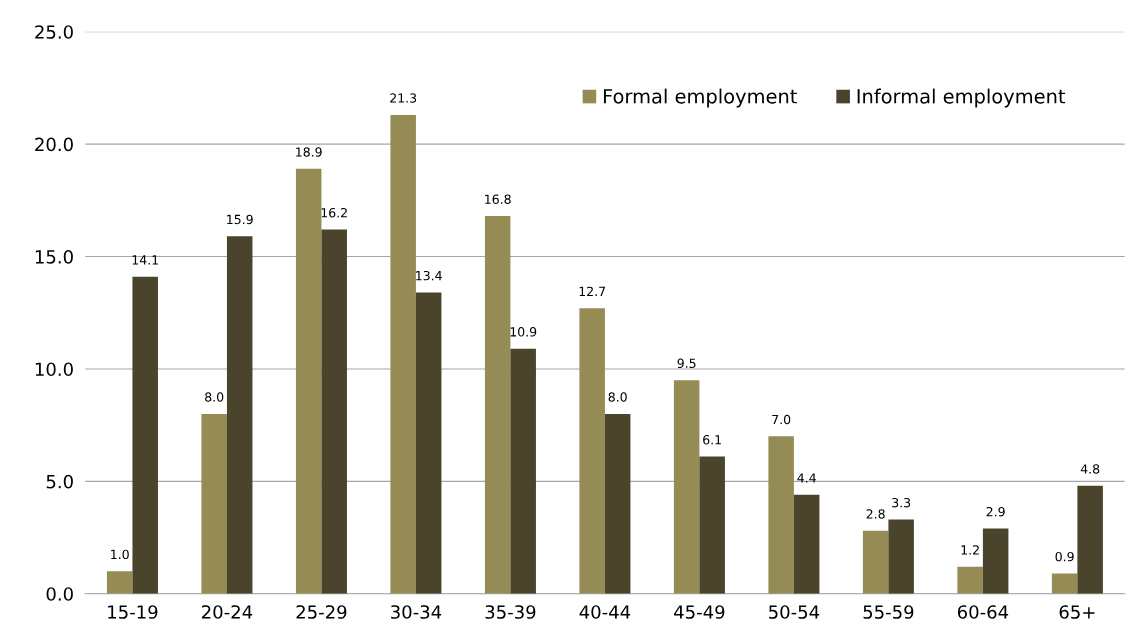  Describe the element at coordinates (686, 363) in the screenshot. I see `data-label: 9.5` at that location.